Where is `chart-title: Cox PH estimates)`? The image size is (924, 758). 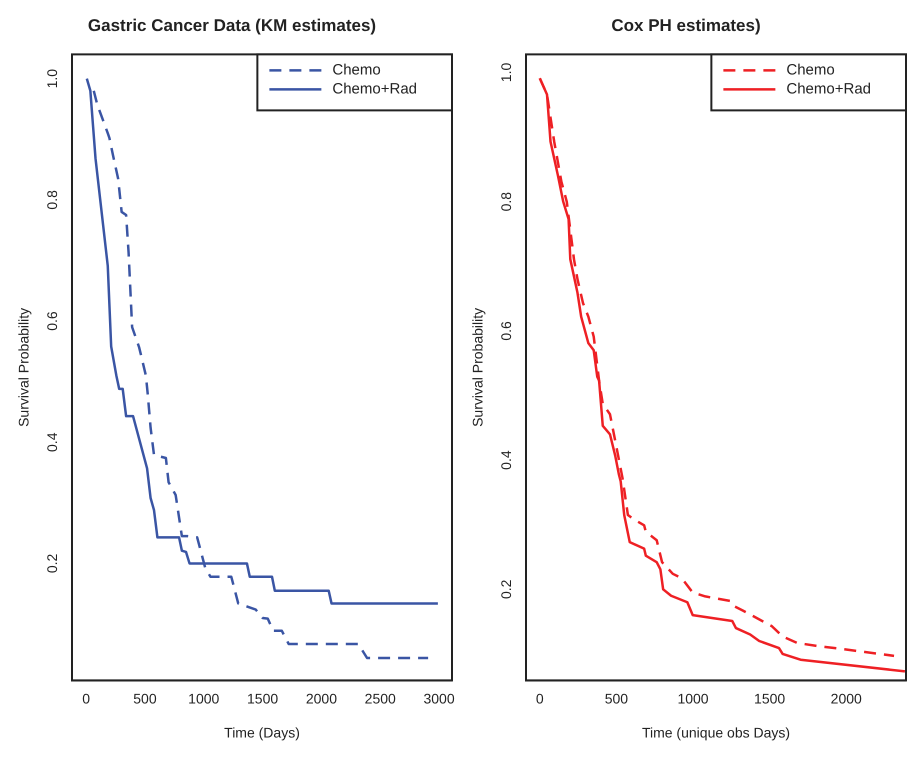
chart-title: Cox PH estimates) is located at coordinates (686, 25).